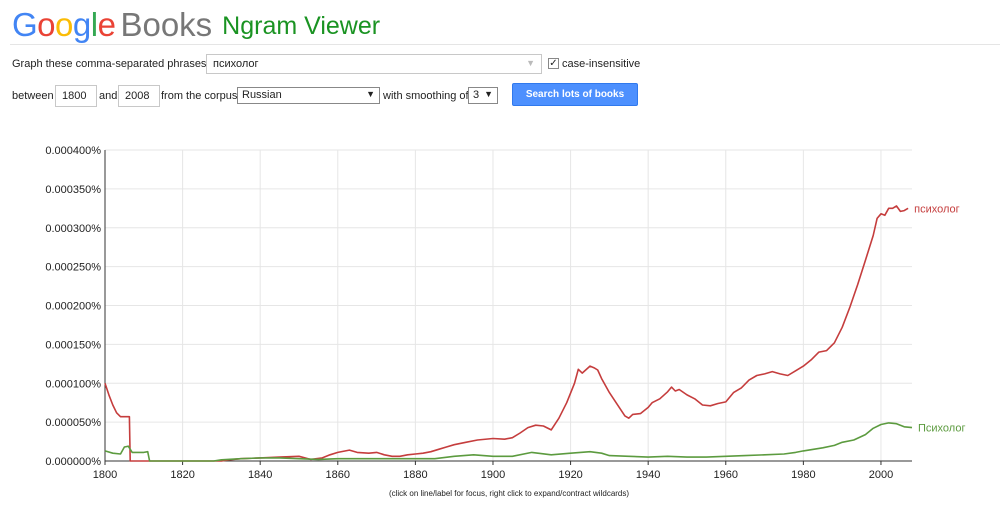 This screenshot has height=531, width=1000. I want to click on y-tick-label: 0.000300%, so click(73, 229).